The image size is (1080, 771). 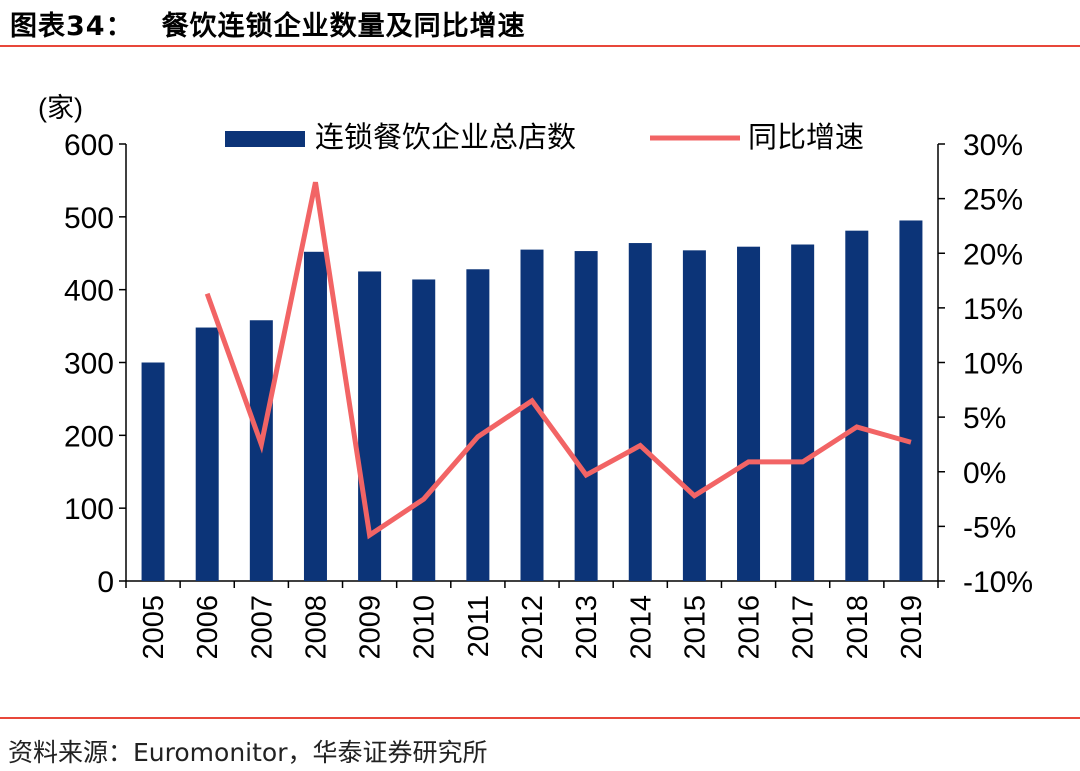 What do you see at coordinates (858, 627) in the screenshot?
I see `x-tick-label: 2018` at bounding box center [858, 627].